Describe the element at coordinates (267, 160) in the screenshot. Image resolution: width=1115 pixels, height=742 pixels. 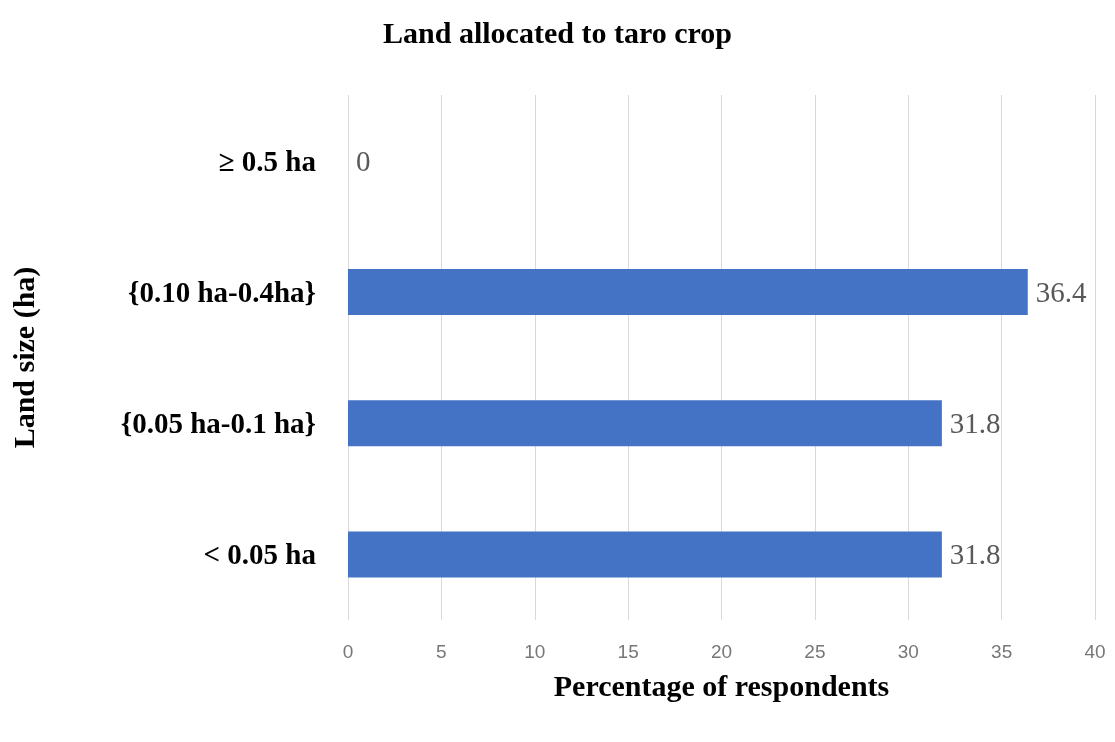
I see `y-tick-label: ≥ 0.5 ha` at that location.